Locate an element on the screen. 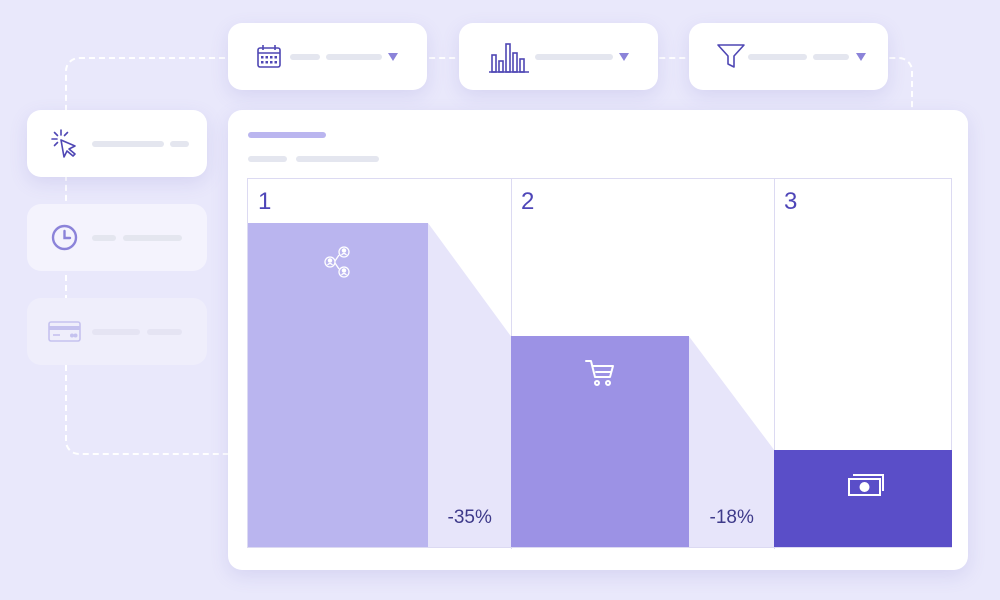 This screenshot has height=600, width=1000. cash-icon is located at coordinates (866, 485).